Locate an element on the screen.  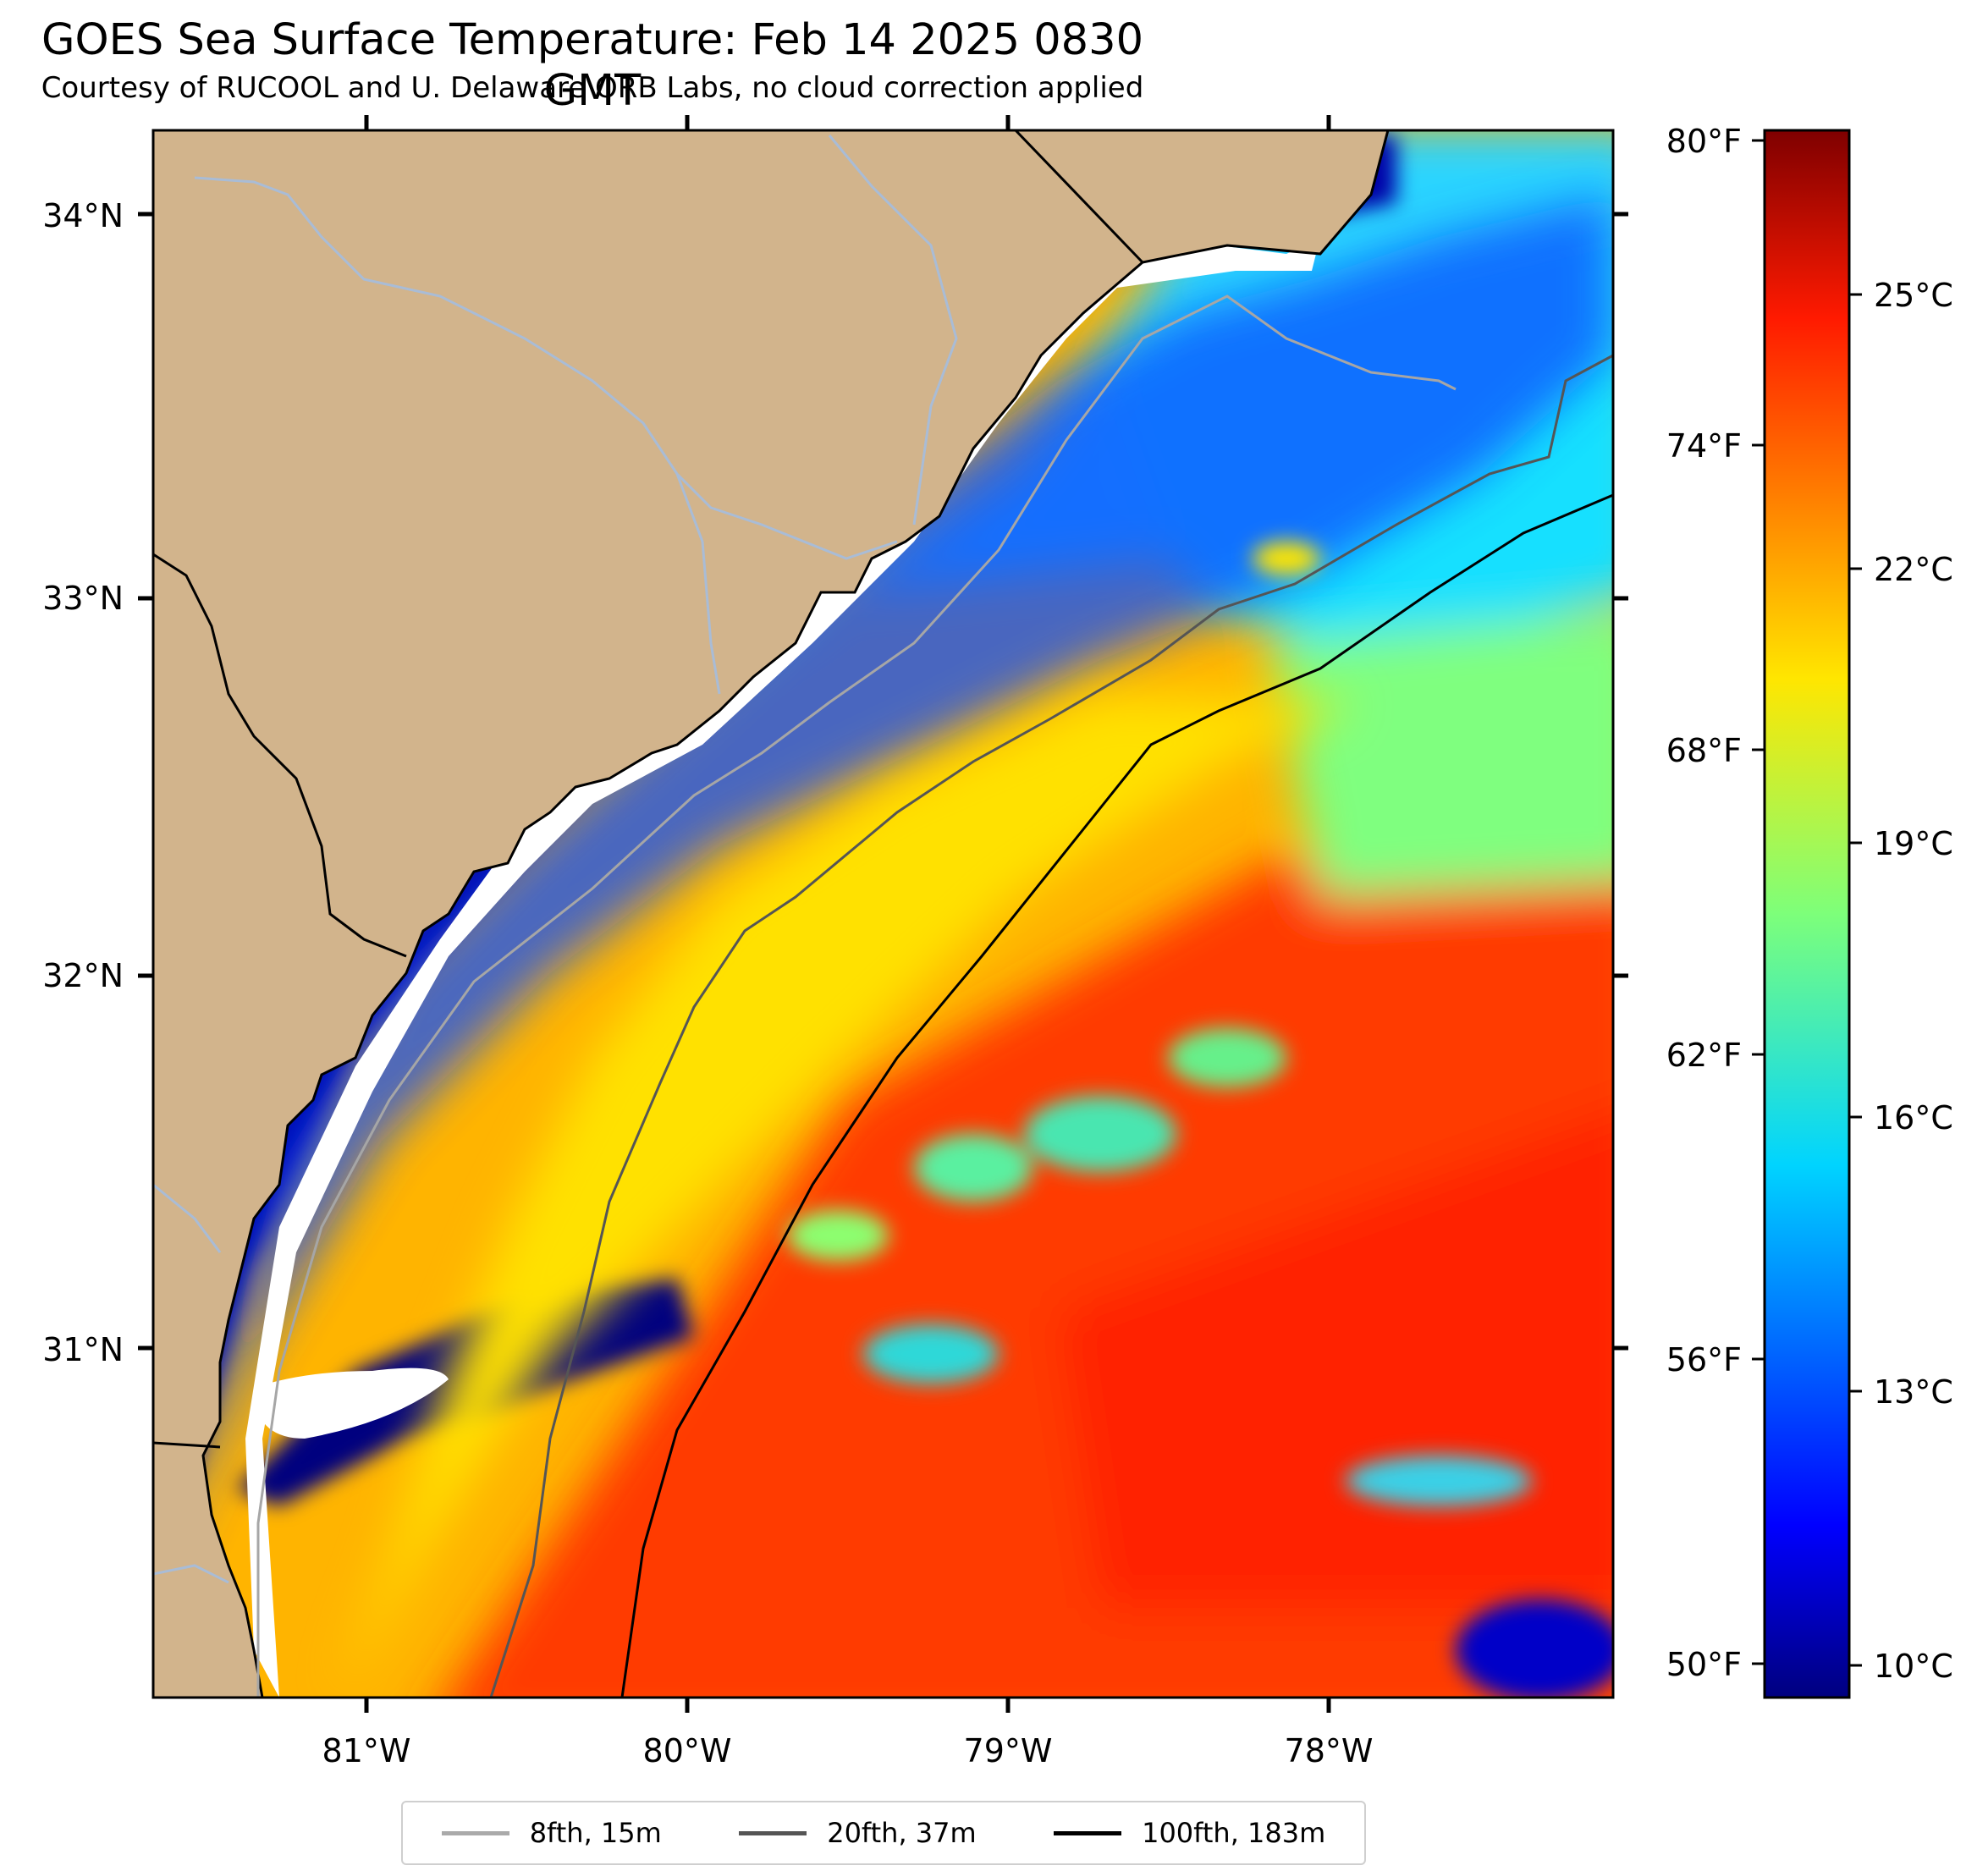
legend-item-100fth: 100fth, 183m is located at coordinates (1189, 1833).